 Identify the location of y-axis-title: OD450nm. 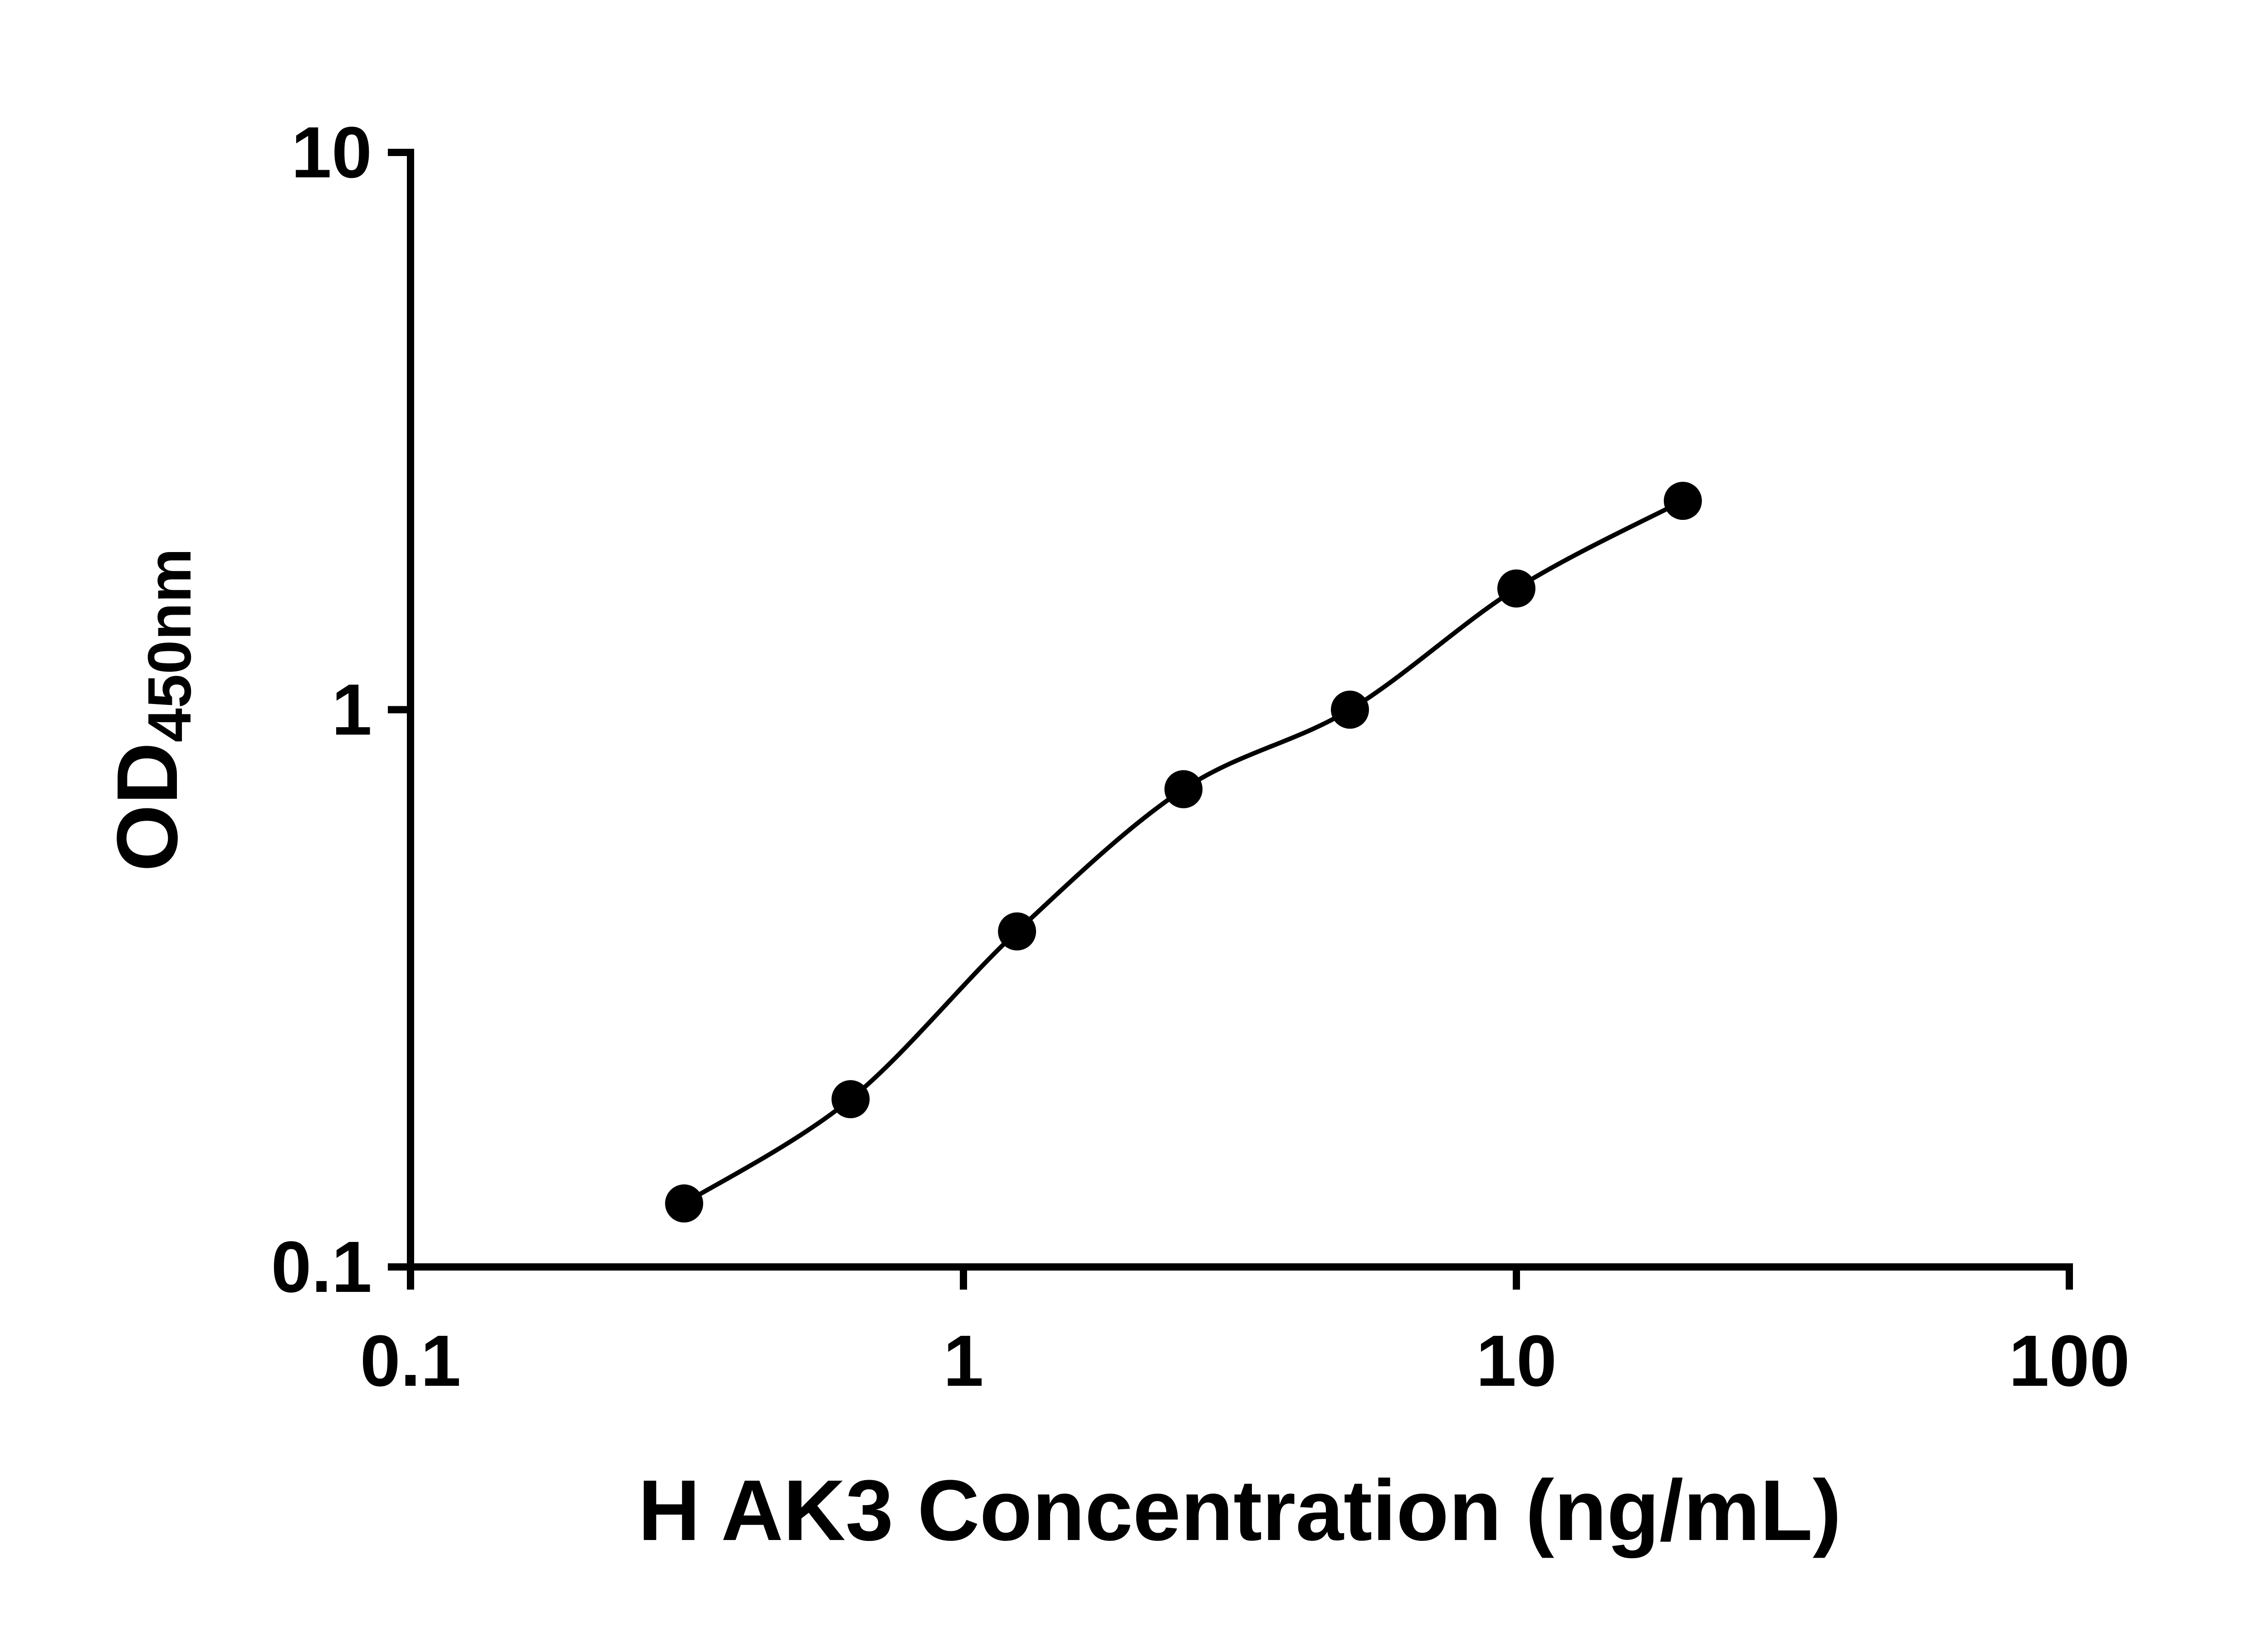
(151, 710).